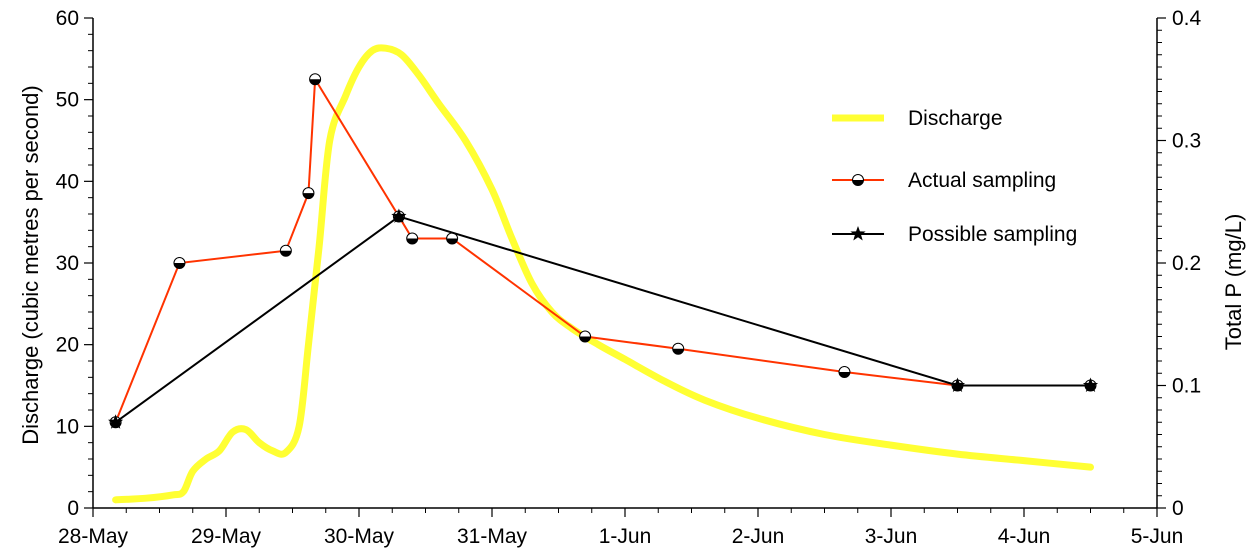 This screenshot has height=556, width=1255. What do you see at coordinates (625, 536) in the screenshot?
I see `x-tick-label: 1-Jun` at bounding box center [625, 536].